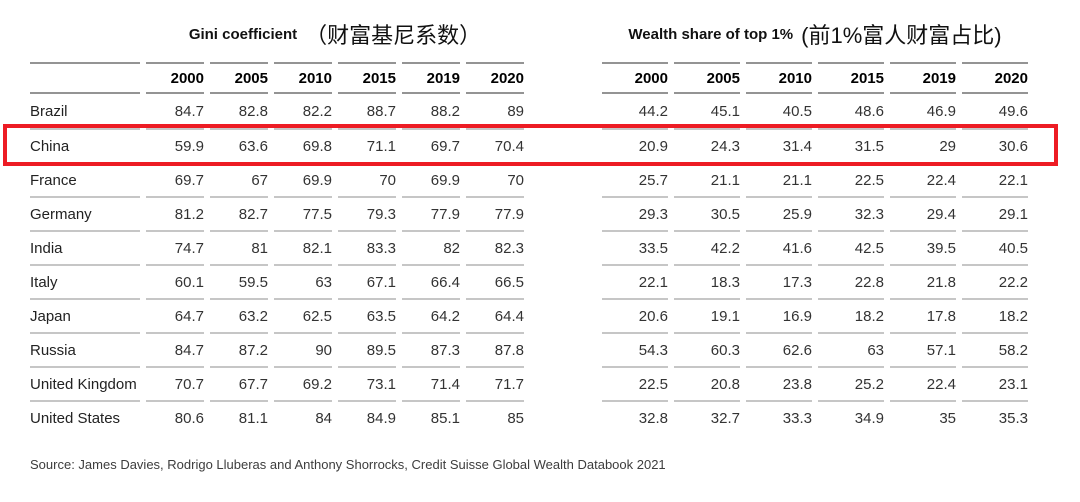 The height and width of the screenshot is (502, 1080). I want to click on wealth-value: 60.3, so click(707, 349).